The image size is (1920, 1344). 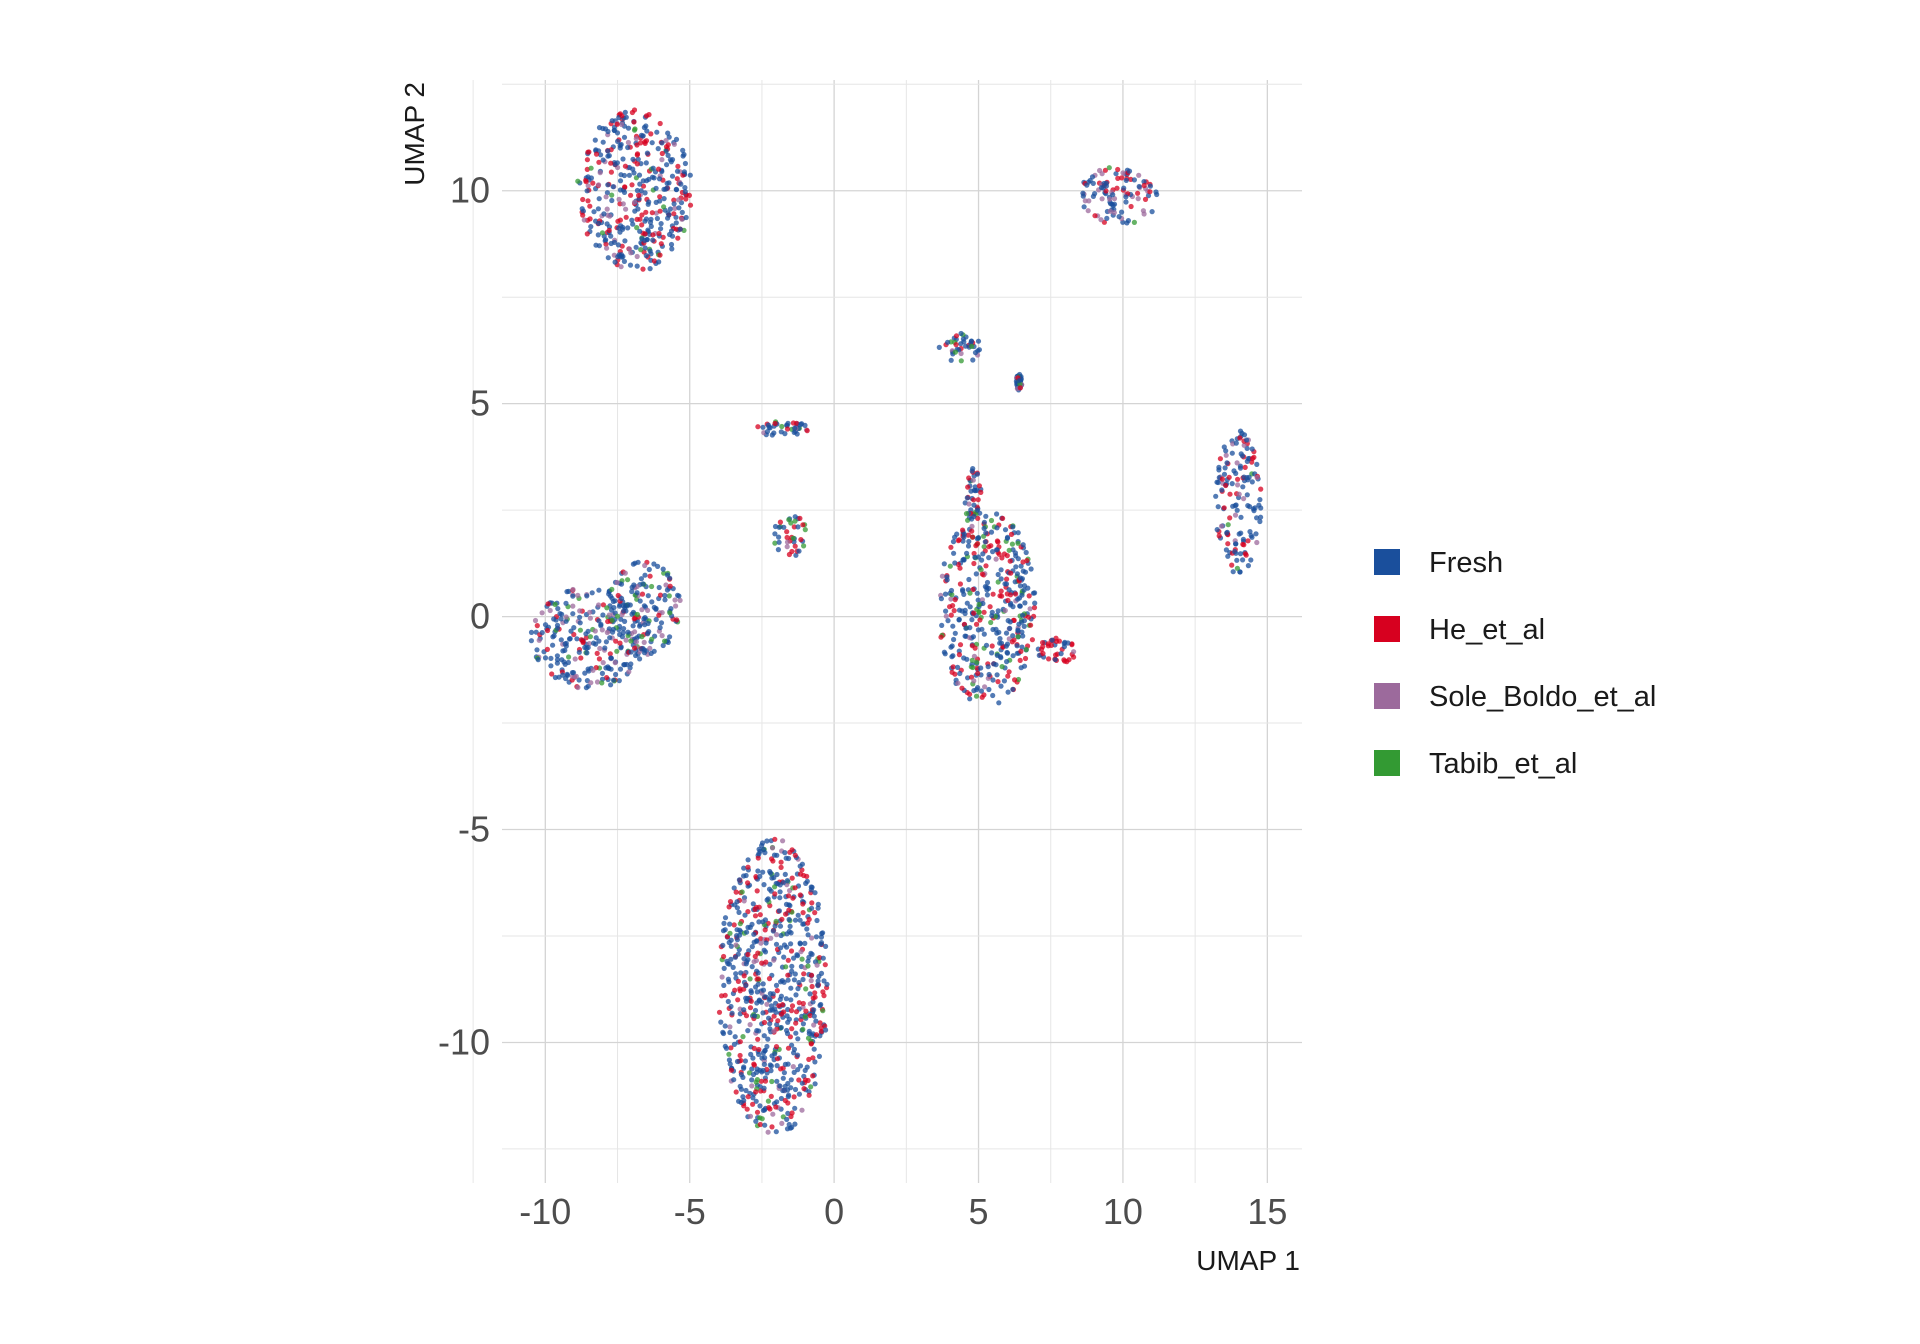 What do you see at coordinates (903, 1211) in the screenshot?
I see `x-axis-ticks: -10 -5 0 5 10 15` at bounding box center [903, 1211].